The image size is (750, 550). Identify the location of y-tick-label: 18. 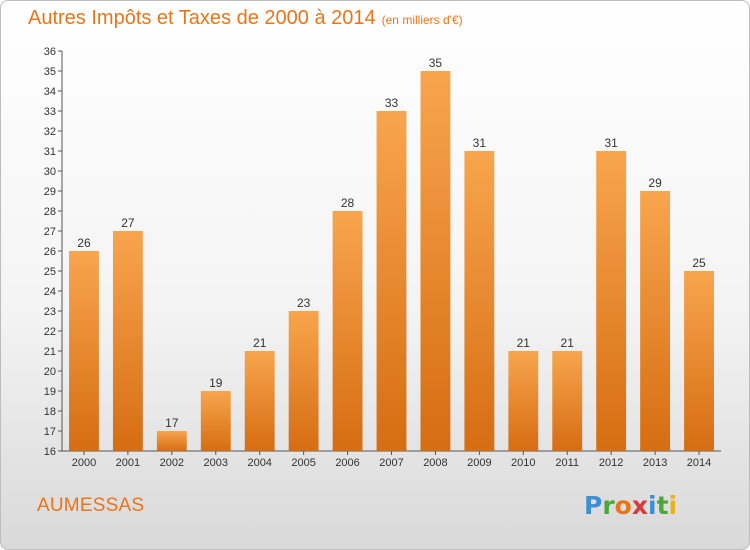
(50, 412).